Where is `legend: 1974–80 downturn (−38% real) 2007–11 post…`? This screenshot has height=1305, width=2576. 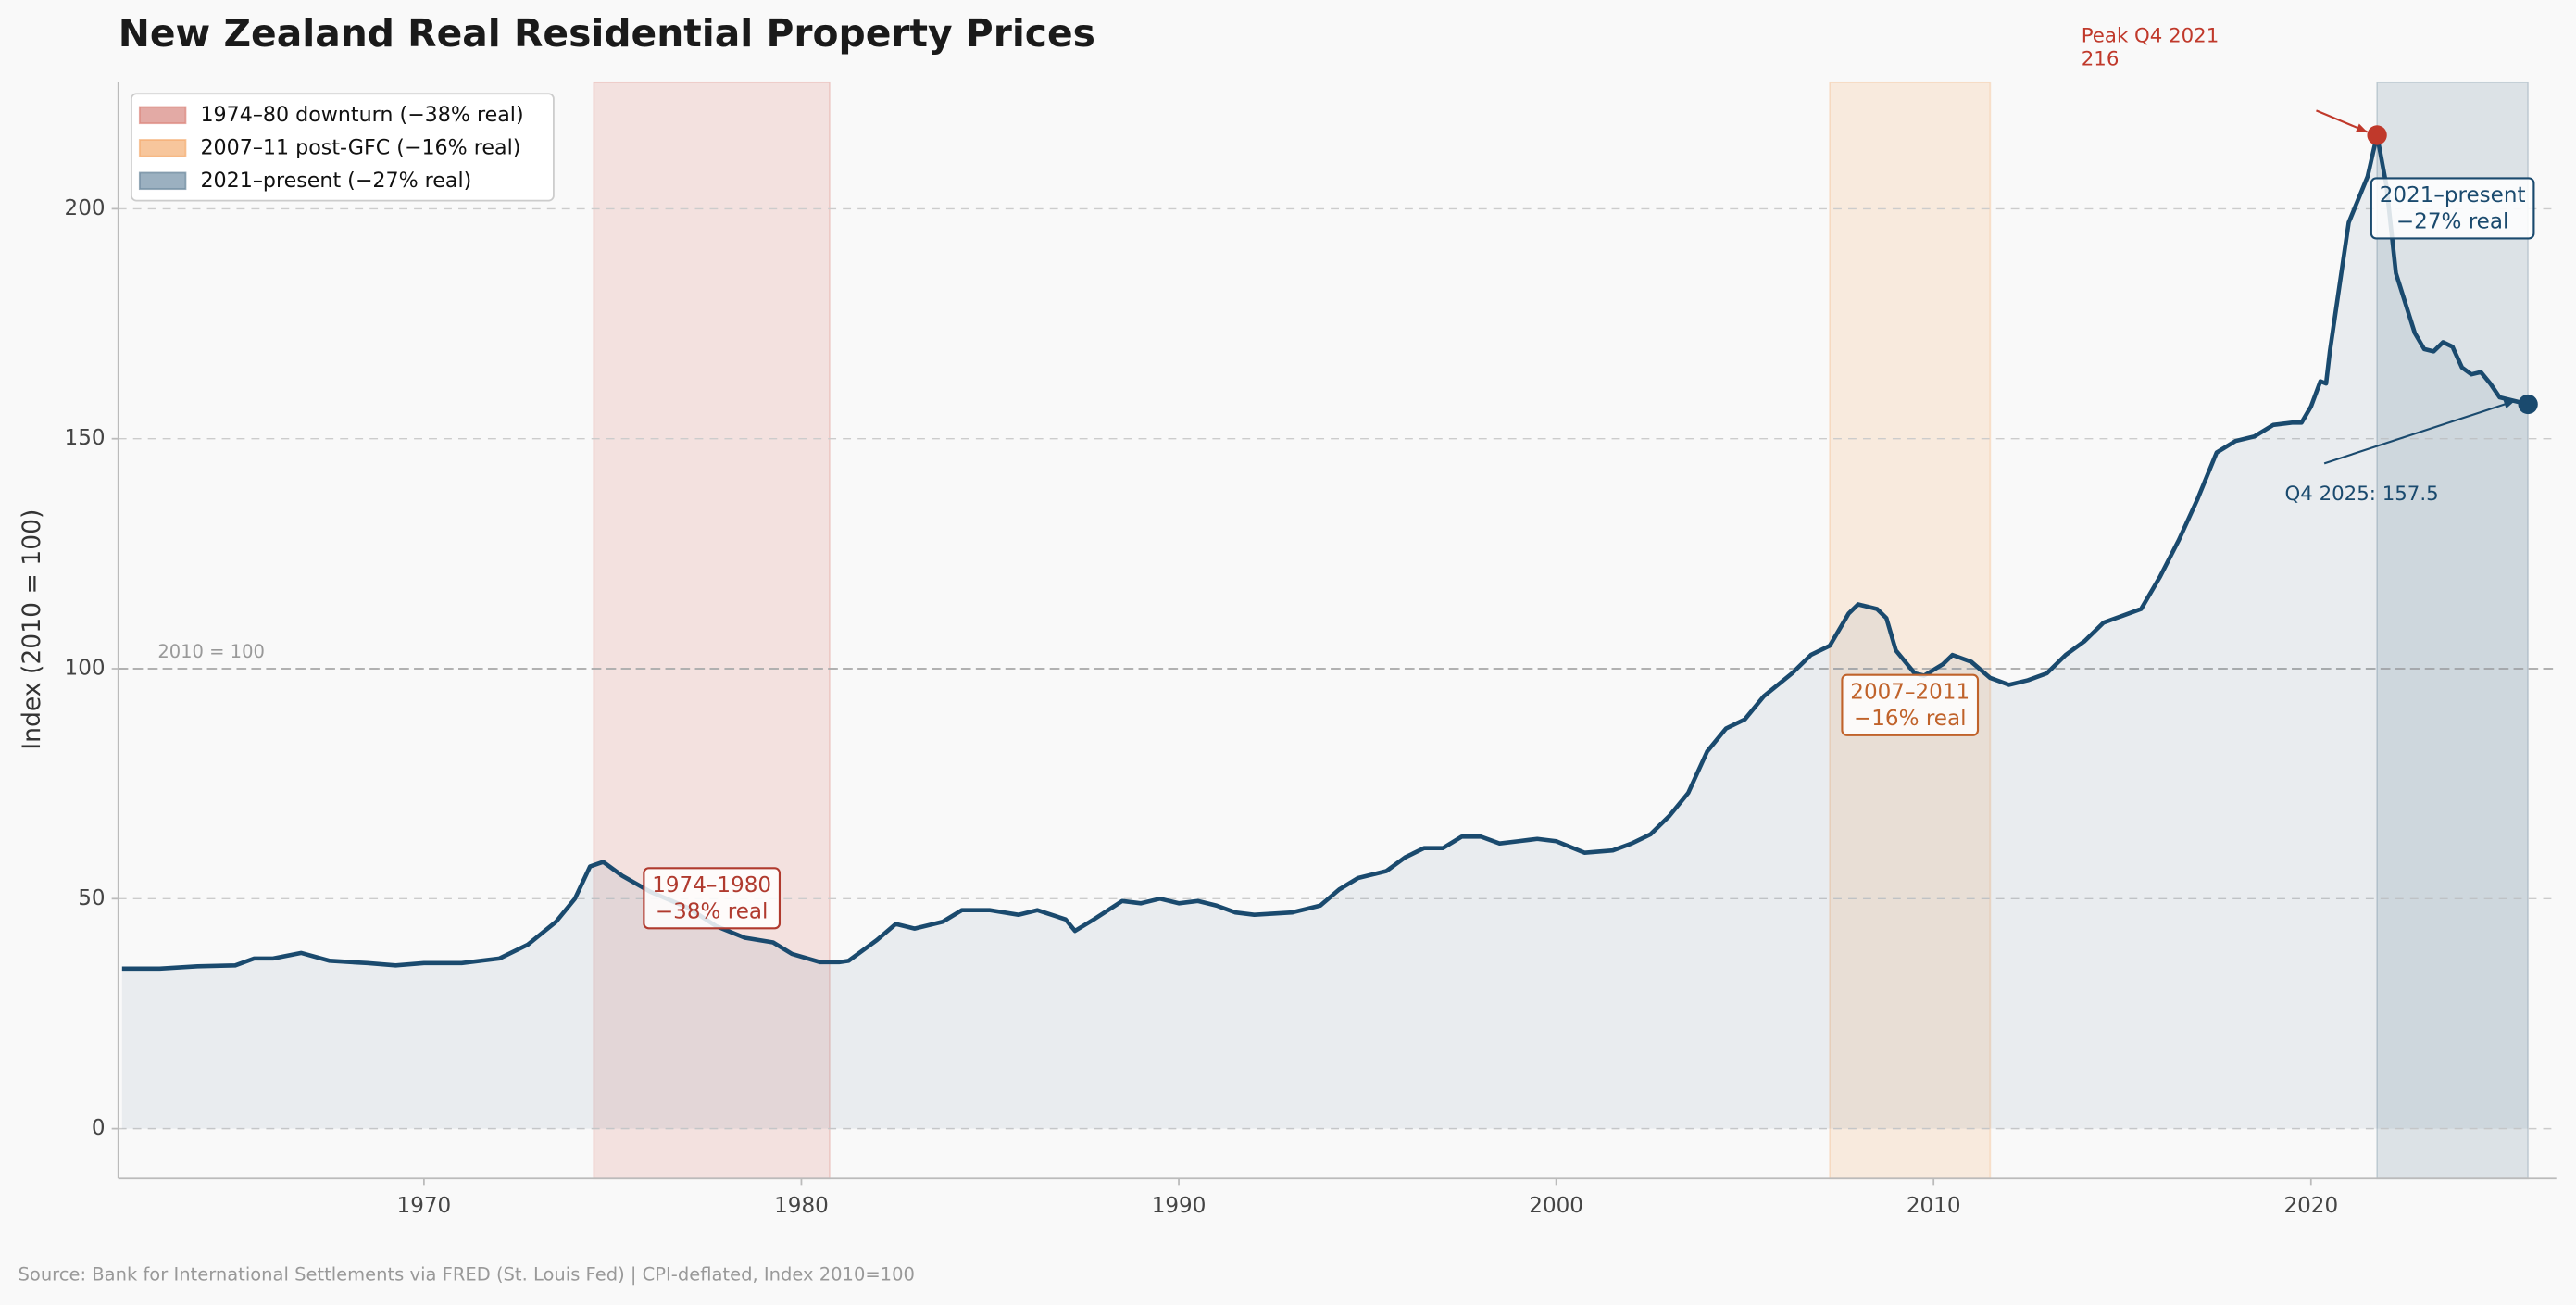 legend: 1974–80 downturn (−38% real) 2007–11 post… is located at coordinates (343, 147).